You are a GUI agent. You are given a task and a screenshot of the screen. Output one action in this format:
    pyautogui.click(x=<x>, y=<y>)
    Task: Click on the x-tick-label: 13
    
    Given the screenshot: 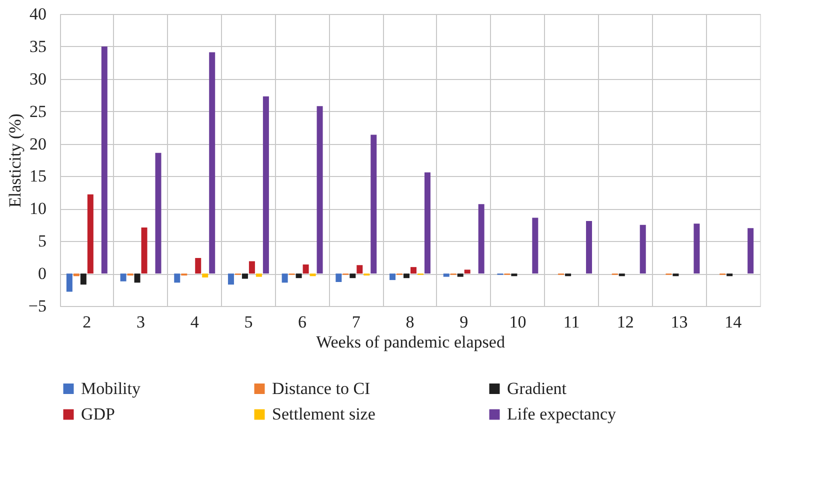 What is the action you would take?
    pyautogui.click(x=679, y=322)
    